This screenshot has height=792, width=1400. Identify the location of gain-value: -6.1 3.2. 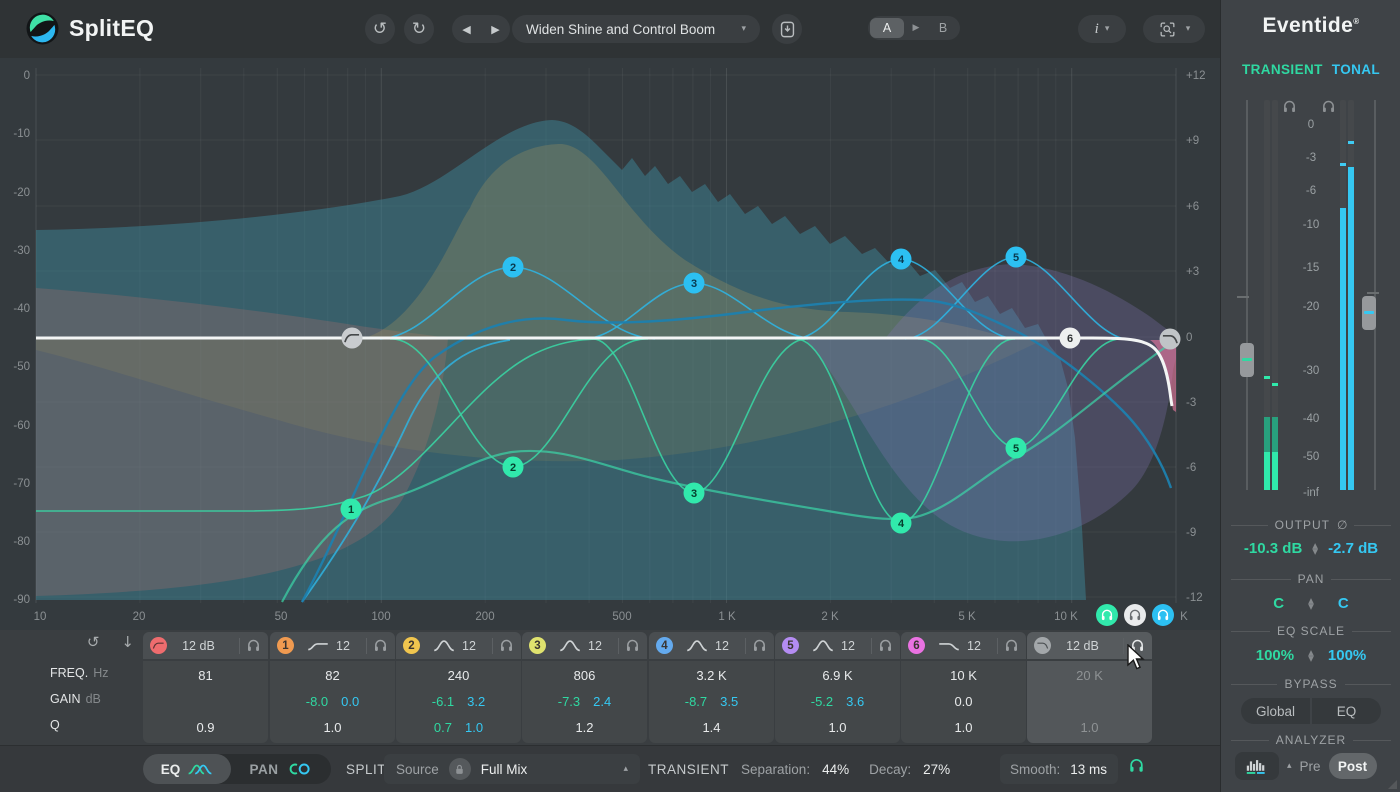
(458, 701).